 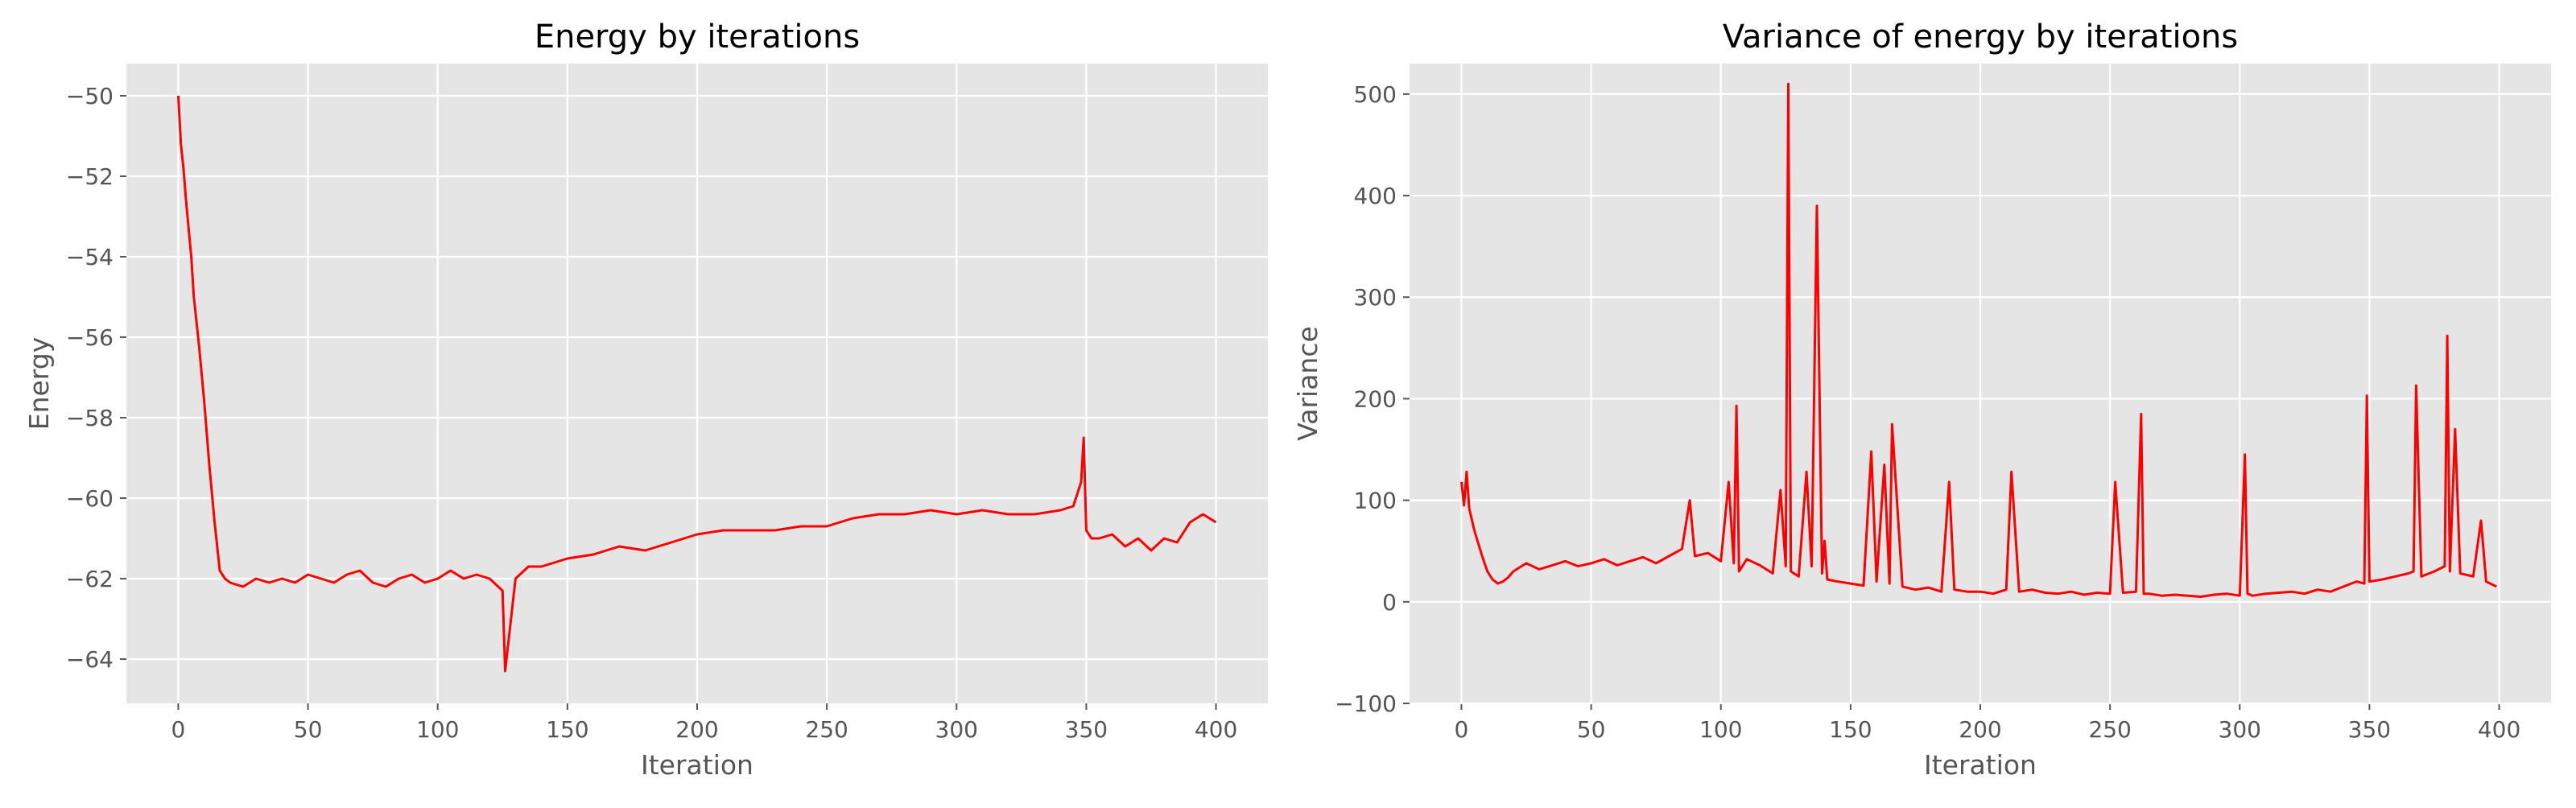 I want to click on energy-y-tick-label: −50, so click(x=90, y=96).